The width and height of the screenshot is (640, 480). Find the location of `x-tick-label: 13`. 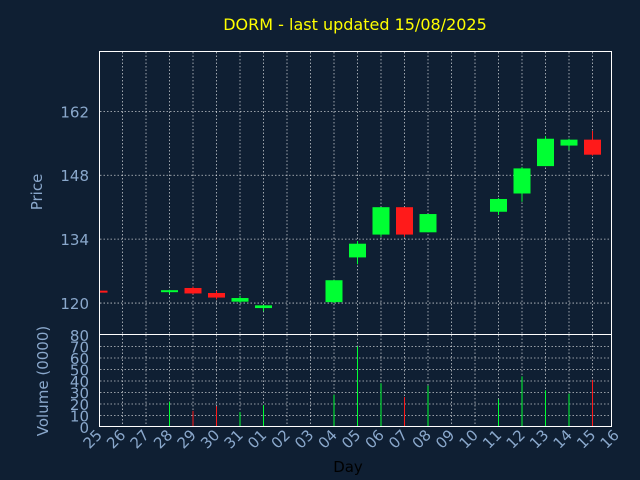

x-tick-label: 13 is located at coordinates (539, 439).